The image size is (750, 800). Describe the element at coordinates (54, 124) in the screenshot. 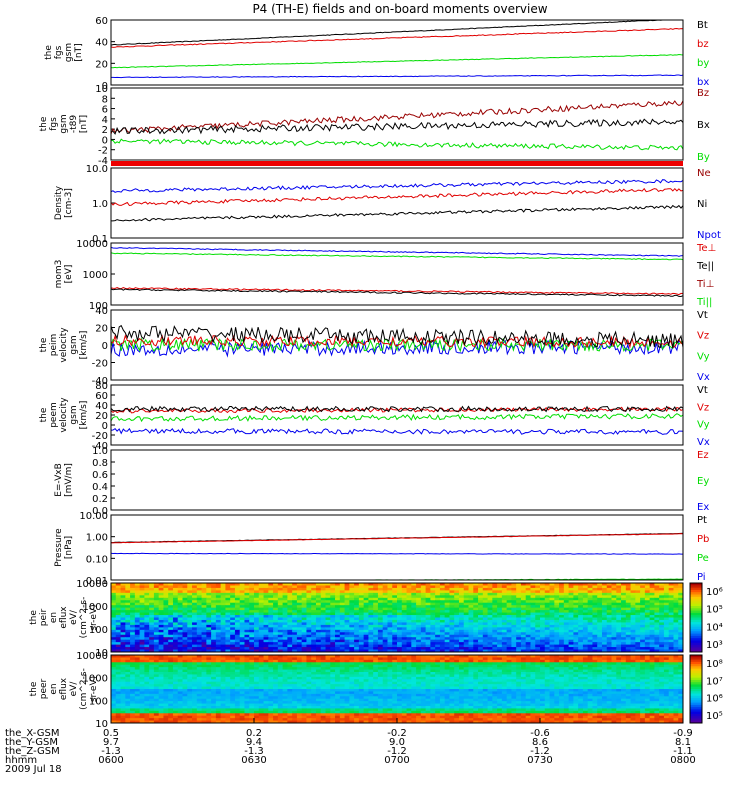

I see `y-axis-label-line: fgs` at that location.